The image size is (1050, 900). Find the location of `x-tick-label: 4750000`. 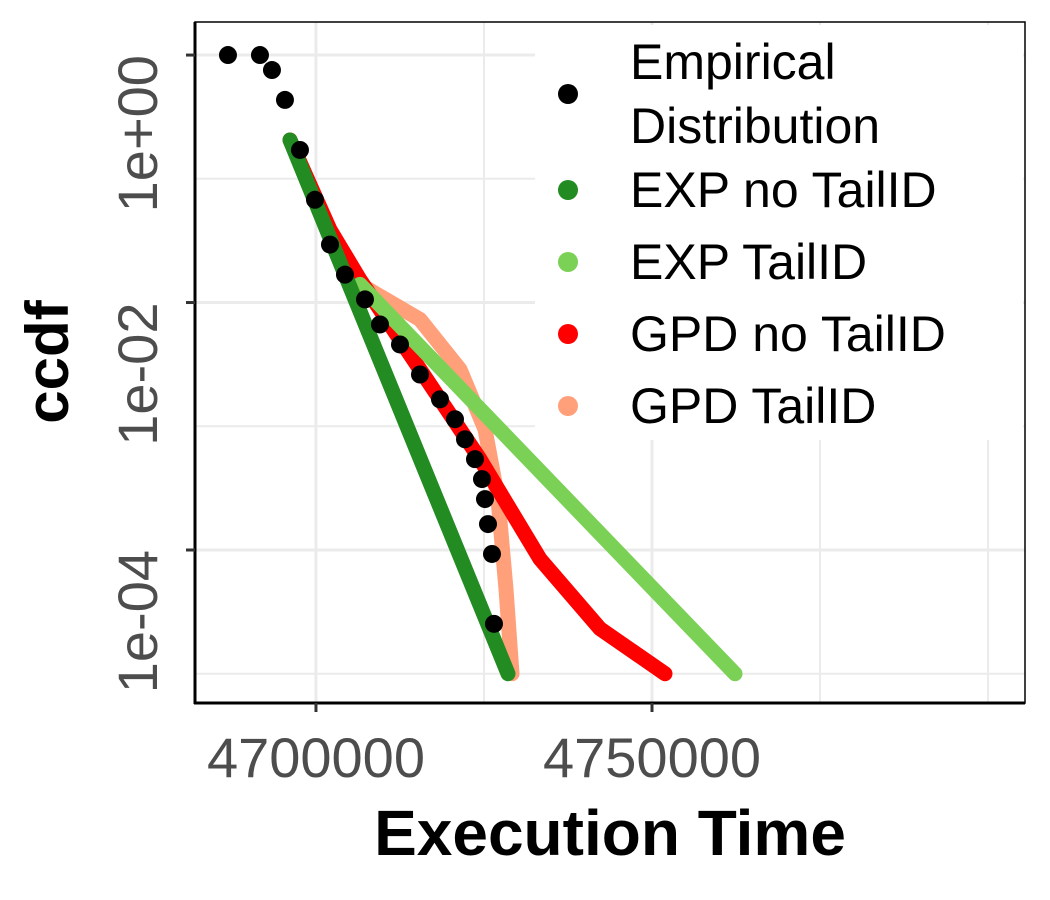

x-tick-label: 4750000 is located at coordinates (652, 757).